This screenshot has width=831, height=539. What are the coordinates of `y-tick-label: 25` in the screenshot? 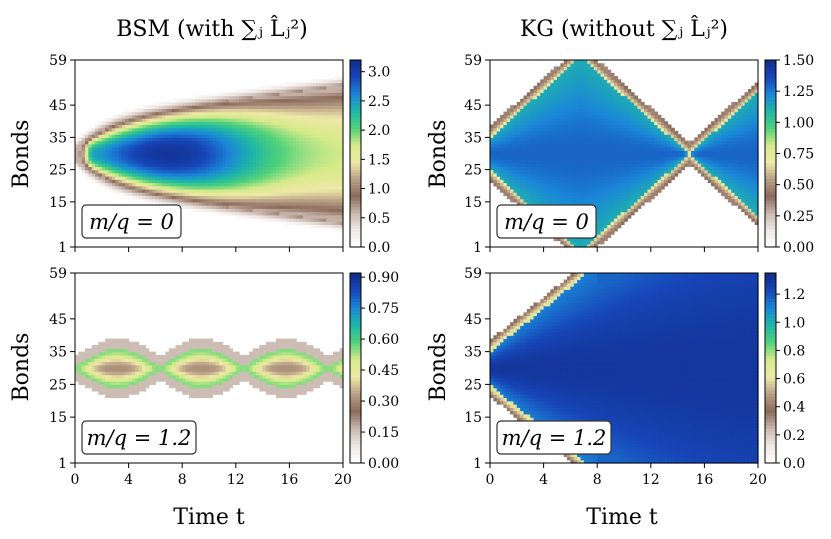 It's located at (58, 171).